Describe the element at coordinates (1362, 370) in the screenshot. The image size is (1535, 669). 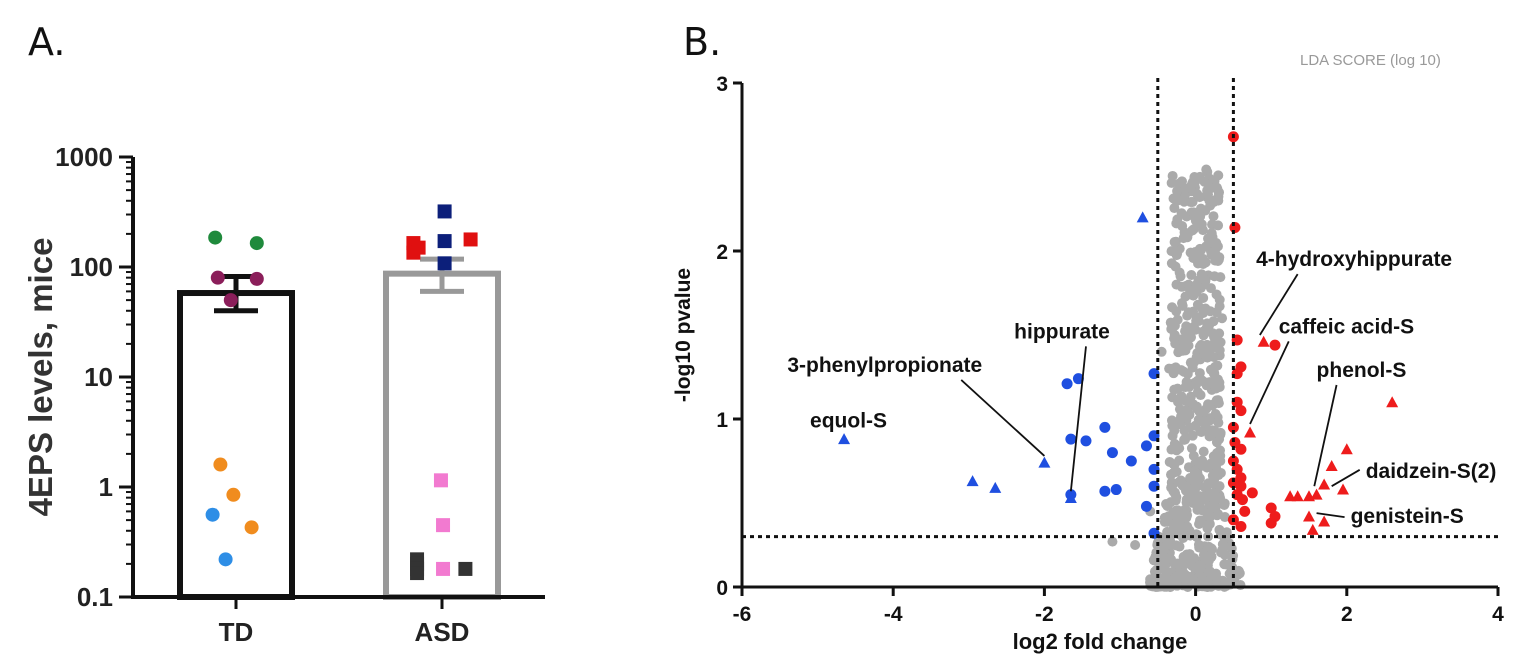
I see `annotation-label: phenol-S` at that location.